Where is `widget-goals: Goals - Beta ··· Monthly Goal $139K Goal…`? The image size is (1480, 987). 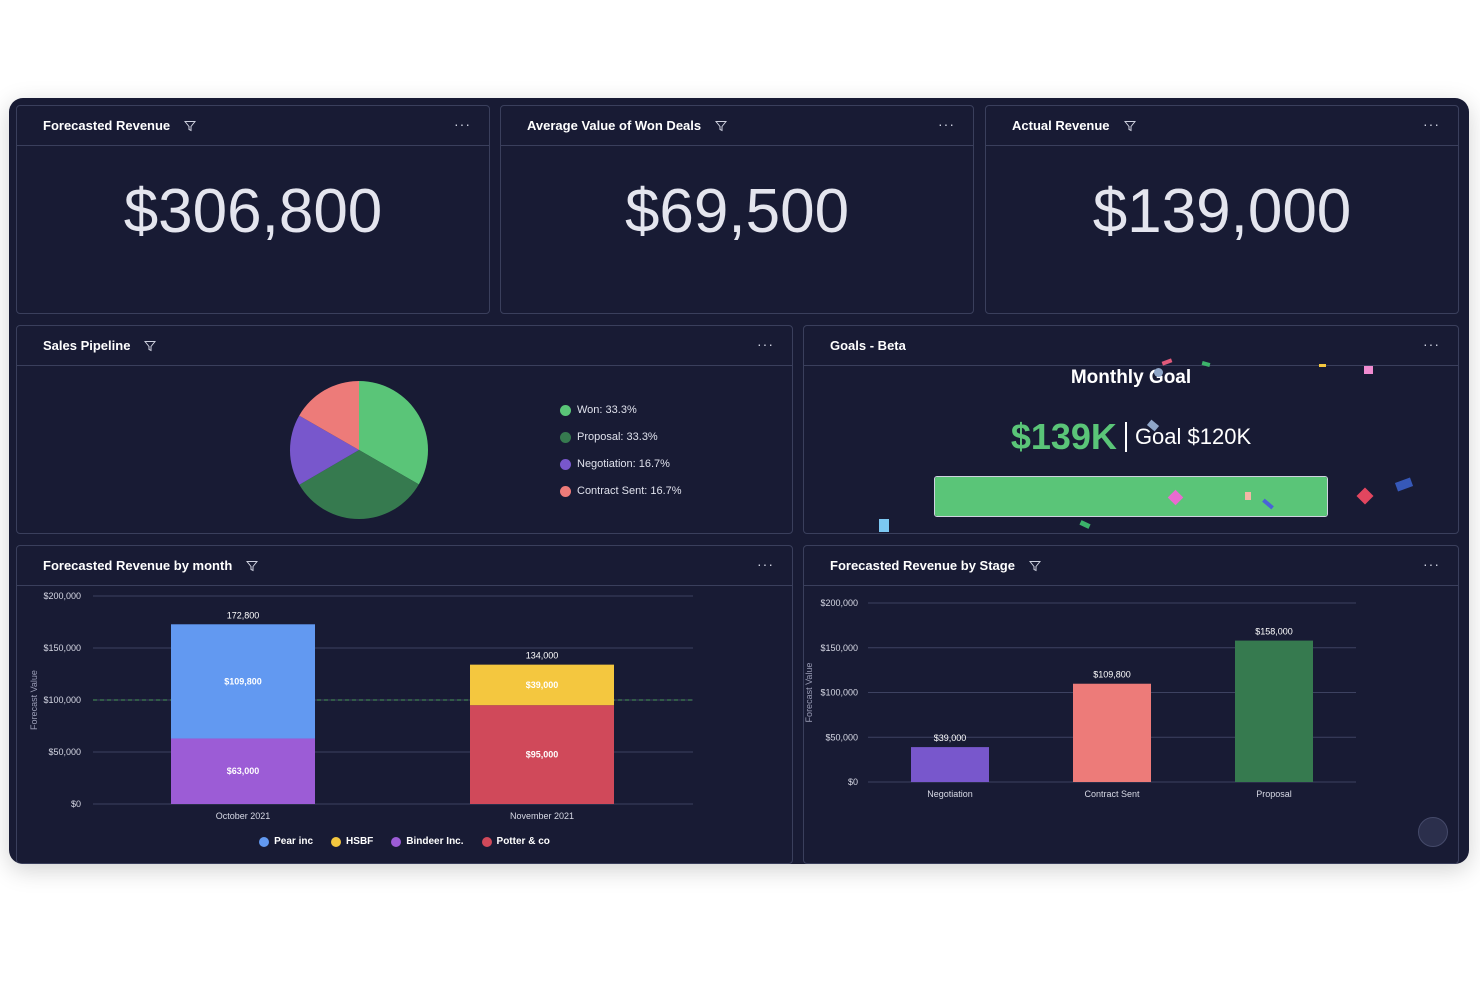 widget-goals: Goals - Beta ··· Monthly Goal $139K Goal… is located at coordinates (1131, 429).